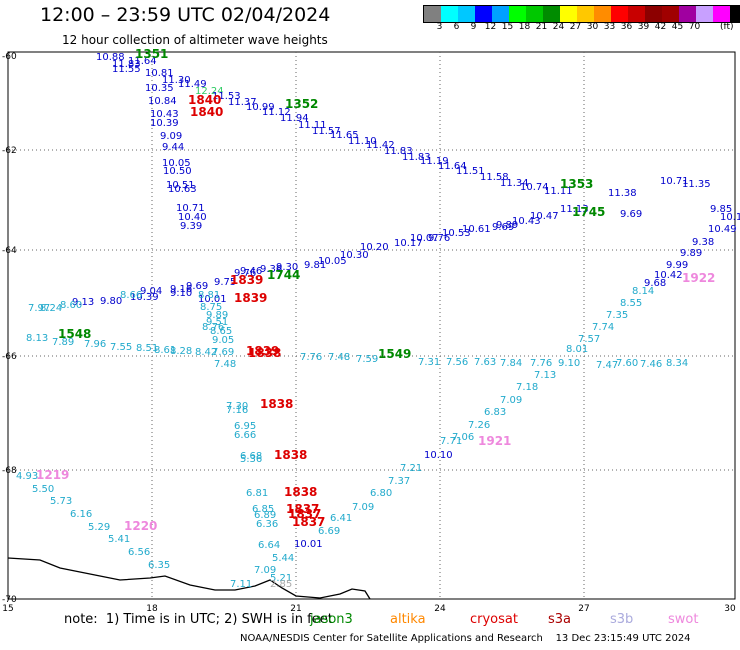 The height and width of the screenshot is (650, 740). I want to click on wave-height-value: 8.65, so click(221, 331).